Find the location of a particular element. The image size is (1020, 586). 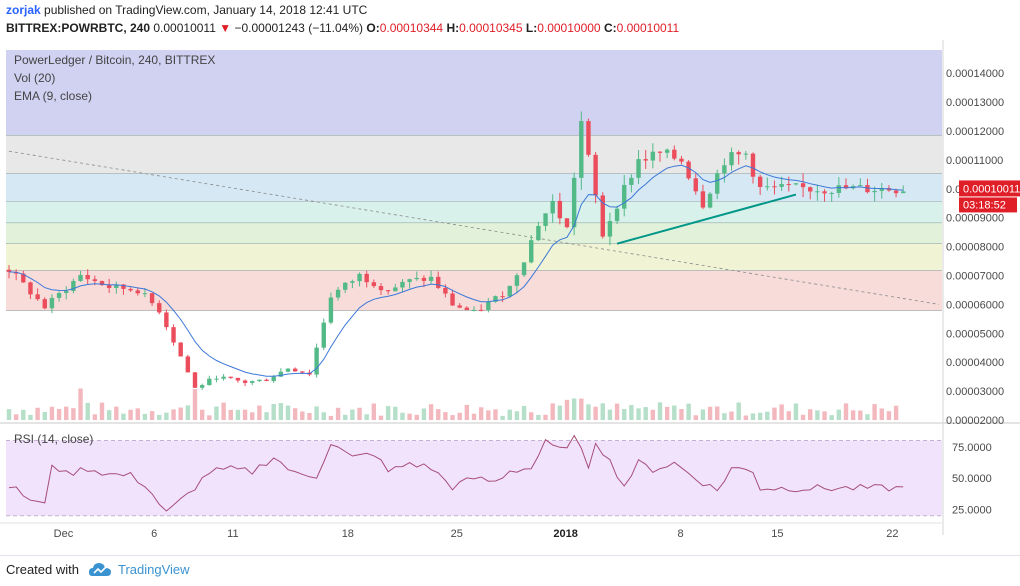

support-trendline is located at coordinates (706, 219).